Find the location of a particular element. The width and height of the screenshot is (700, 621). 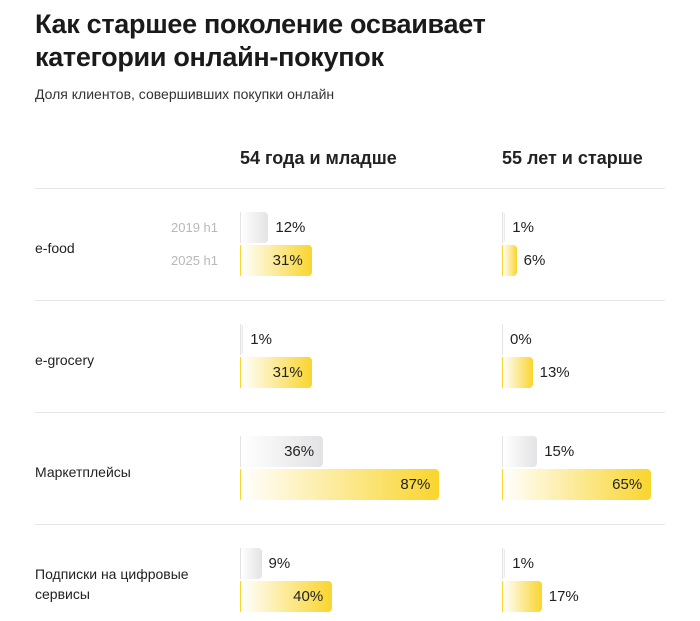

value-label: 17% is located at coordinates (563, 596).